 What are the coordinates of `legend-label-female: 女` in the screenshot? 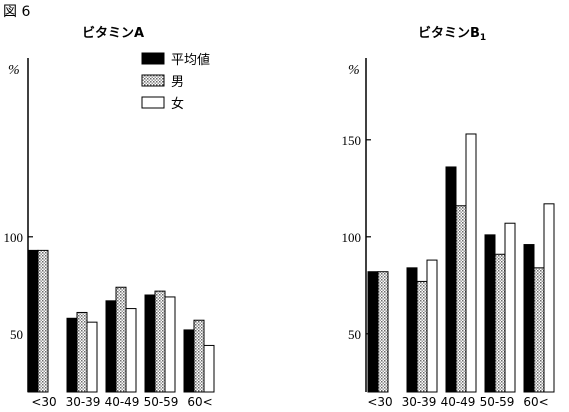 It's located at (177, 104).